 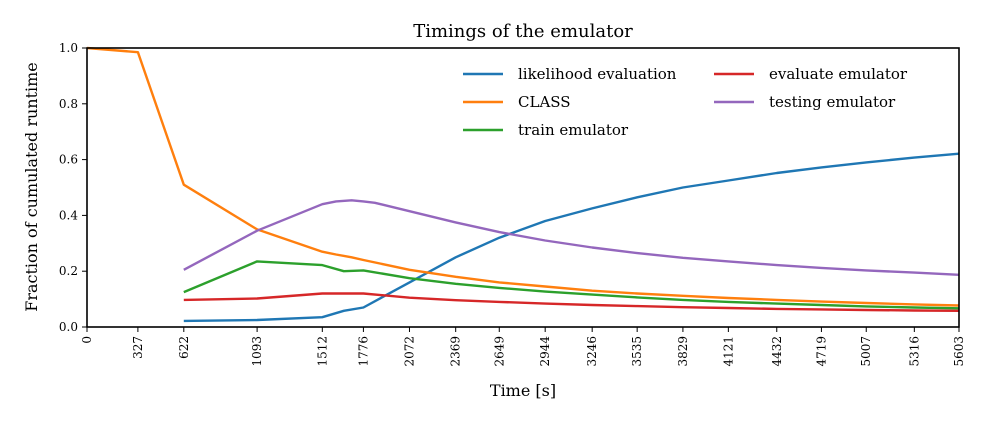 What do you see at coordinates (363, 351) in the screenshot?
I see `x-tick-label: 1776` at bounding box center [363, 351].